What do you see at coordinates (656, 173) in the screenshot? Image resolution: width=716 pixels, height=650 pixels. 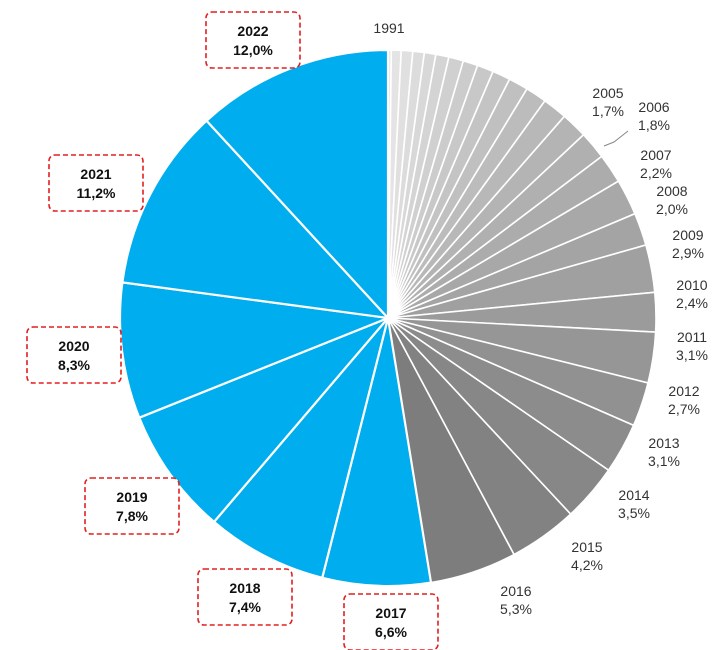 I see `slice-value-label: 2,2%` at bounding box center [656, 173].